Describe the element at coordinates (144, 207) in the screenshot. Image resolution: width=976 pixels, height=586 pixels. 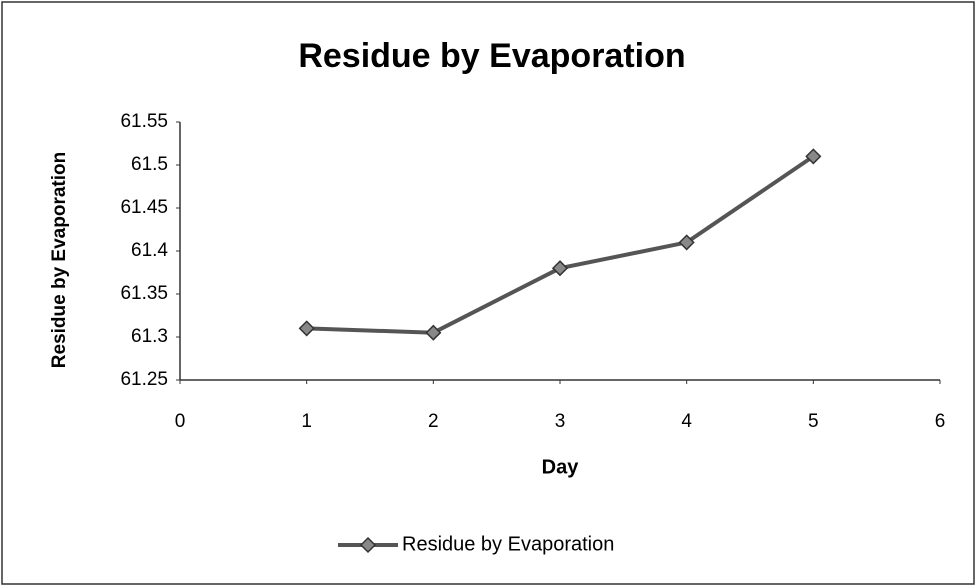
I see `y-tick-label: 61.45` at that location.